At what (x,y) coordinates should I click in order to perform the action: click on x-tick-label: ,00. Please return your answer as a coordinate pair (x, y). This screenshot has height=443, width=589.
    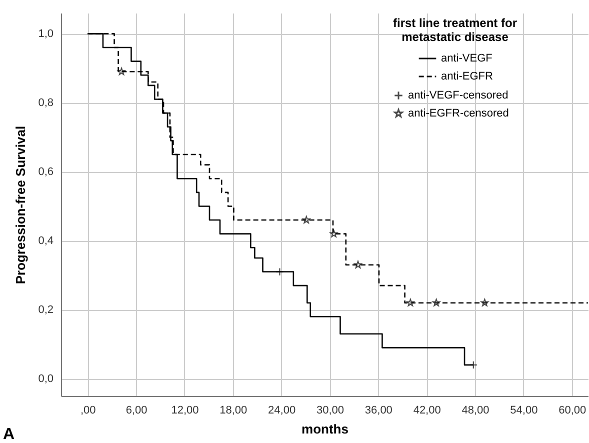
    Looking at the image, I should click on (88, 410).